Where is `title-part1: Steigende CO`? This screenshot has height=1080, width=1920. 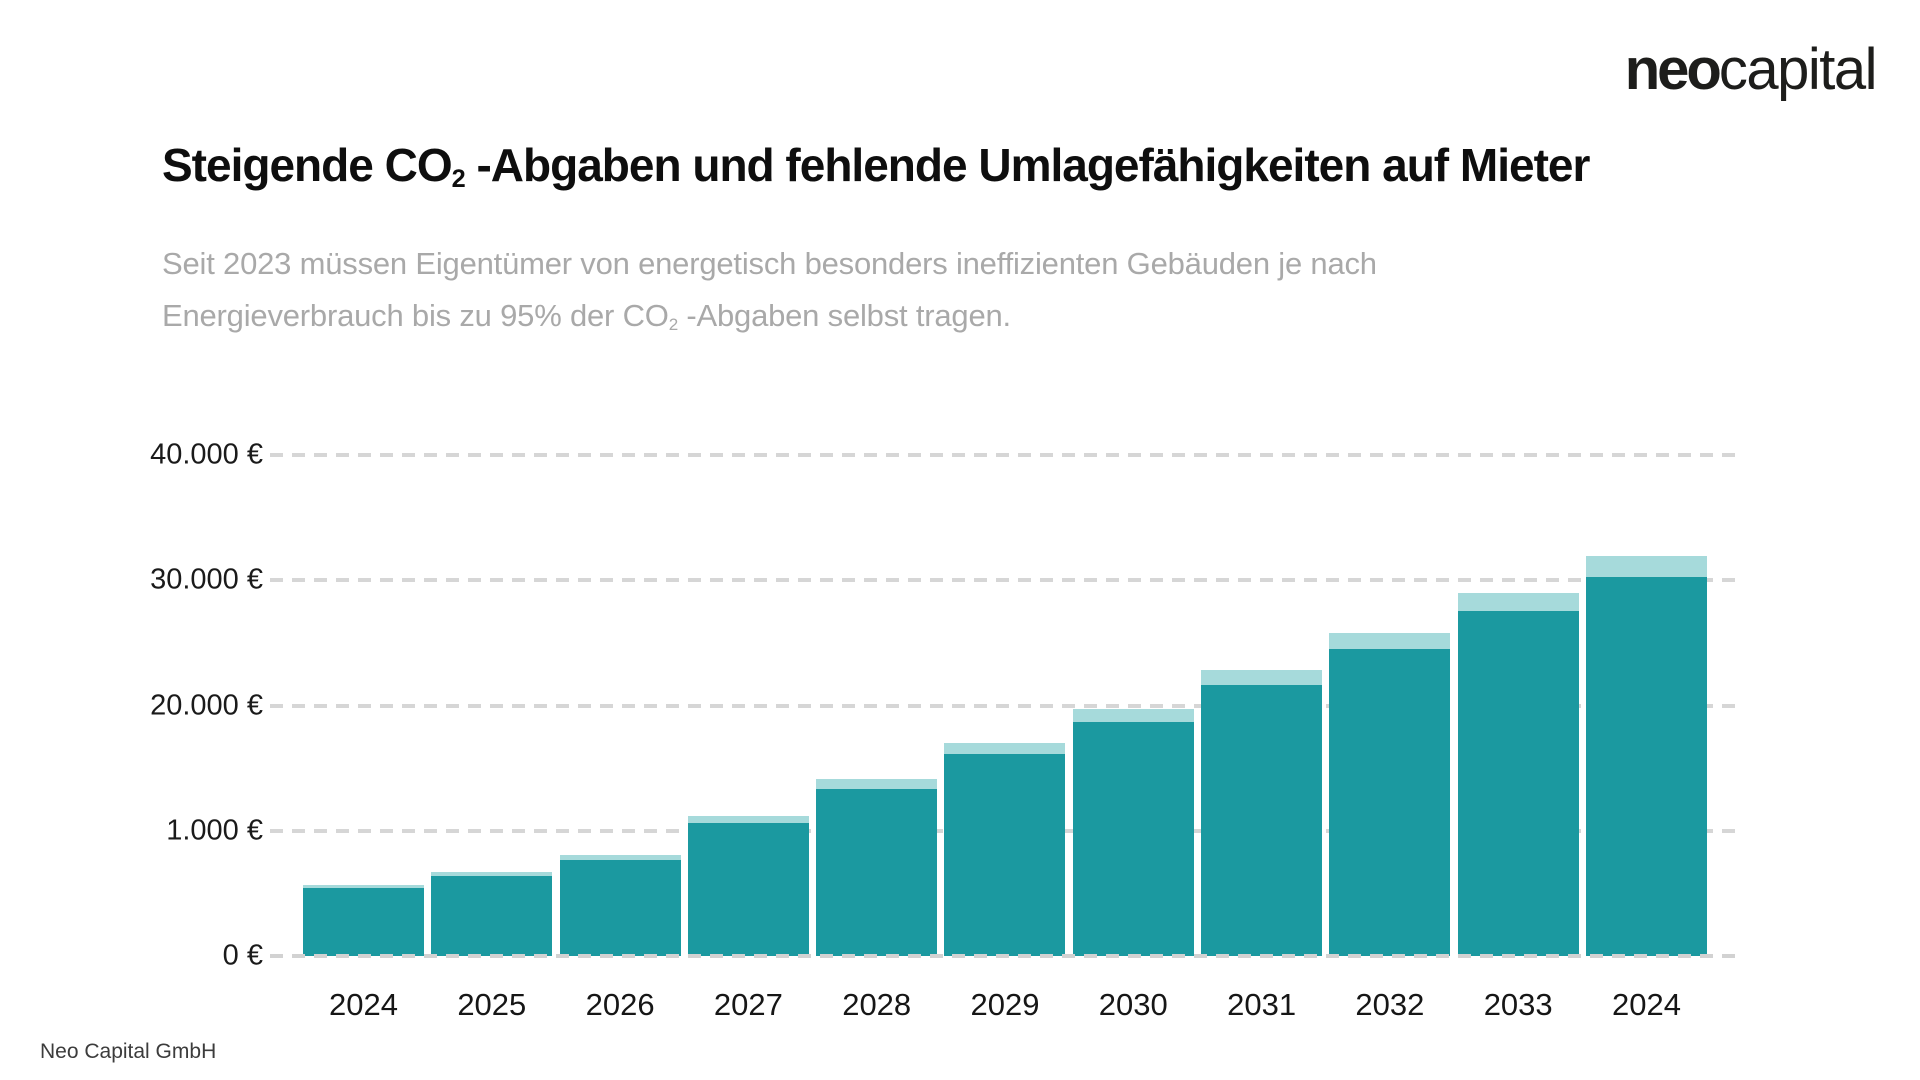
title-part1: Steigende CO is located at coordinates (307, 165).